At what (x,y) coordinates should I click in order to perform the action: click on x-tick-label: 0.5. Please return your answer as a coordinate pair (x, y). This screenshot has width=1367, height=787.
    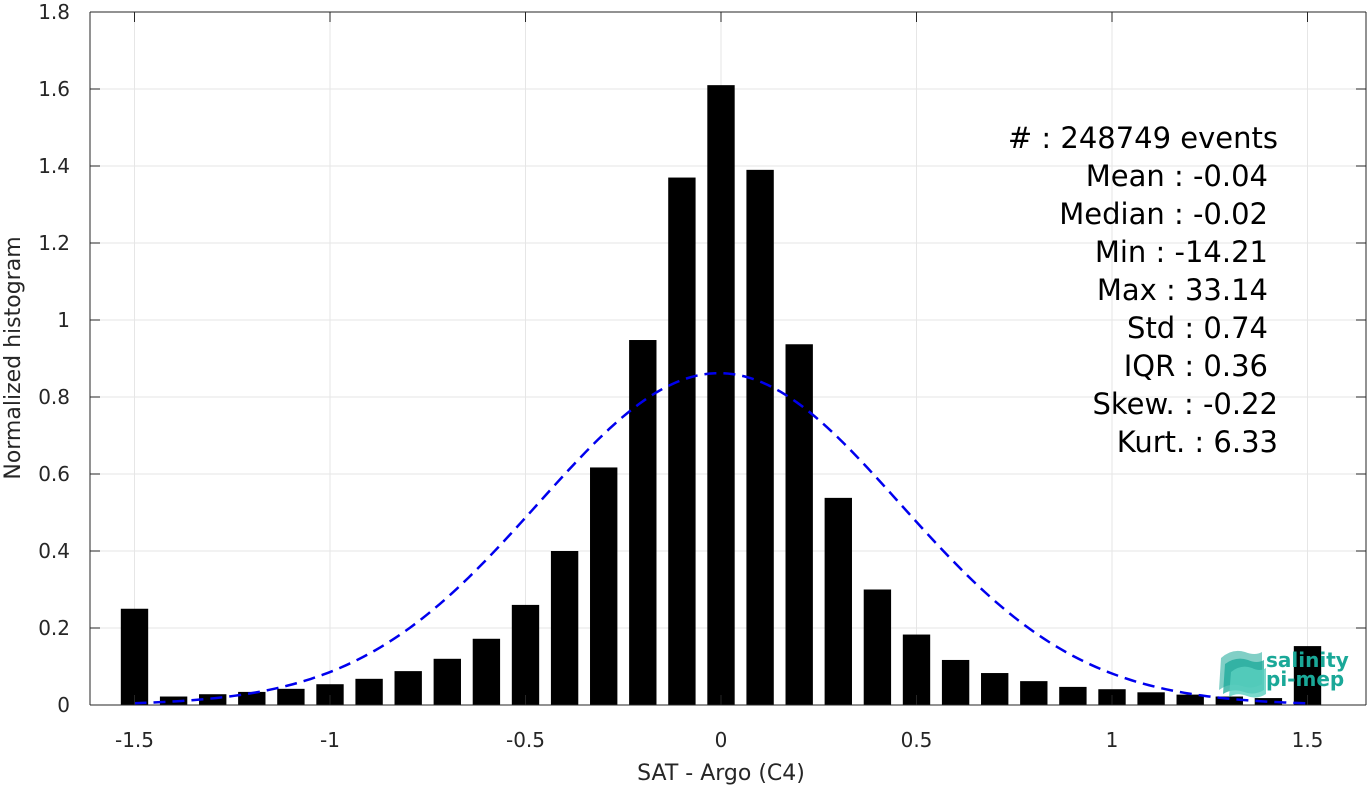
    Looking at the image, I should click on (917, 740).